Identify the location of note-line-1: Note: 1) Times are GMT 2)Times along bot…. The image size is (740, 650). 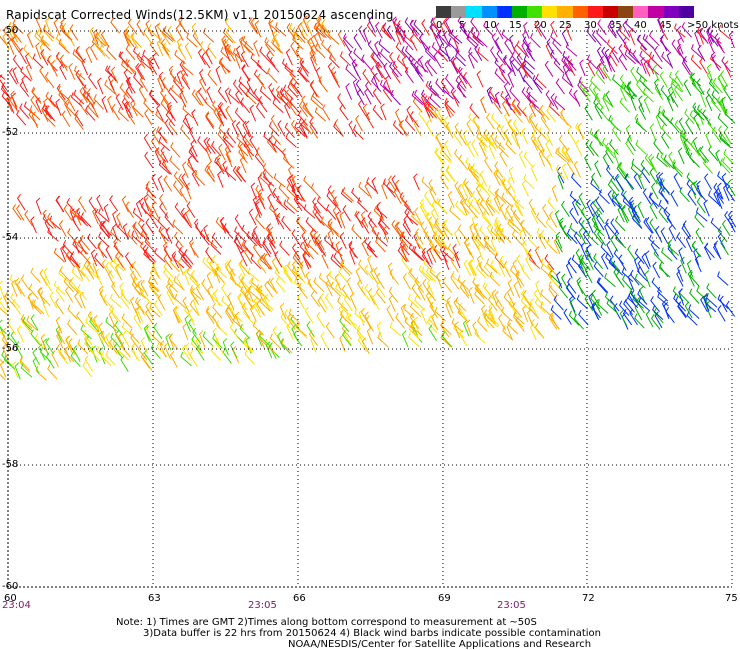
(326, 622).